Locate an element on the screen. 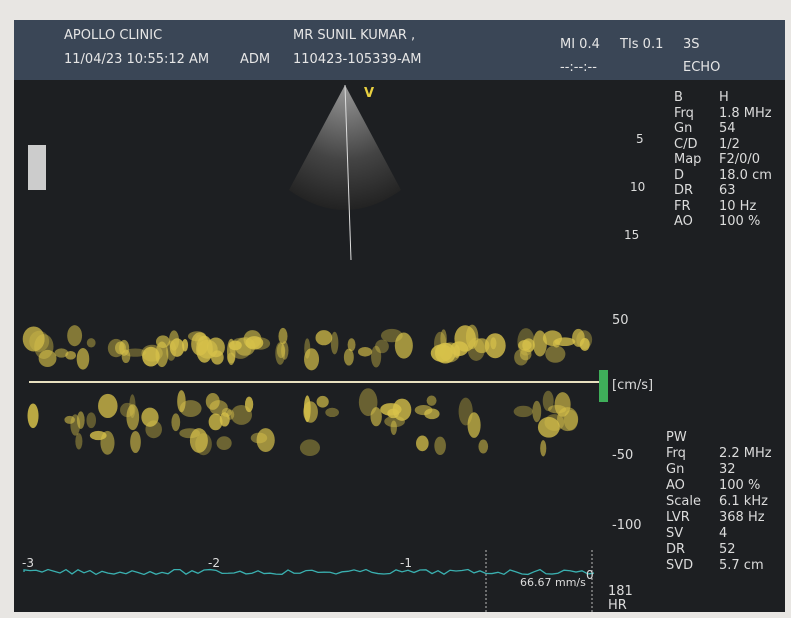 This screenshot has width=791, height=618. param-value: 368 Hz is located at coordinates (742, 517).